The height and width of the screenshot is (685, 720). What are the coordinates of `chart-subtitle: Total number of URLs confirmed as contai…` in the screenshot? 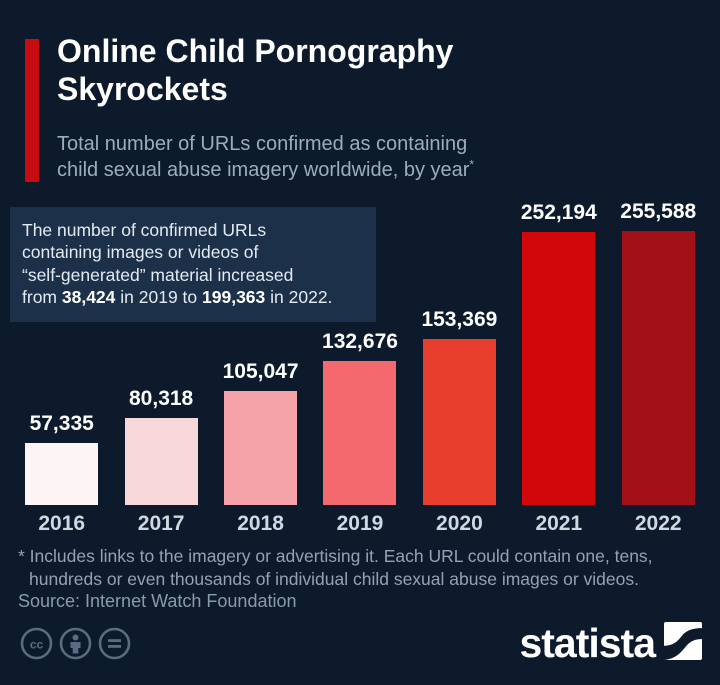 It's located at (282, 157).